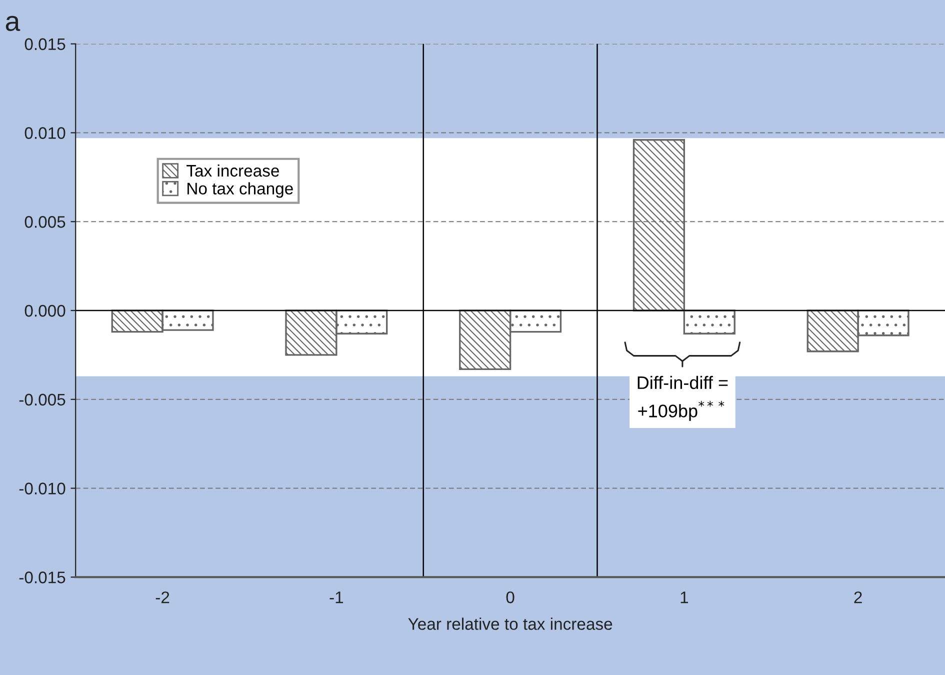 This screenshot has height=675, width=945. I want to click on y-tick-label: 0.015, so click(45, 44).